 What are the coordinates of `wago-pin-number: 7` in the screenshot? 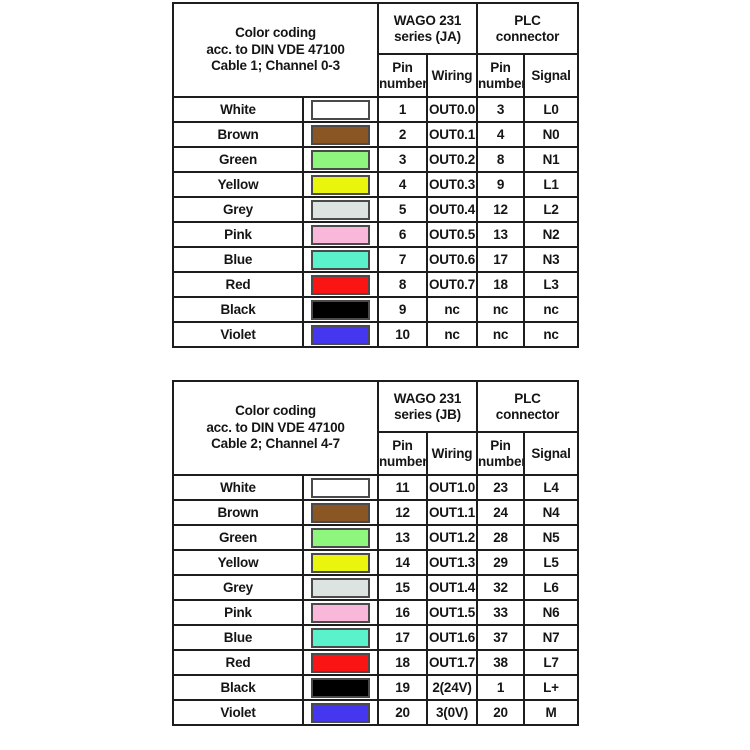 It's located at (402, 259).